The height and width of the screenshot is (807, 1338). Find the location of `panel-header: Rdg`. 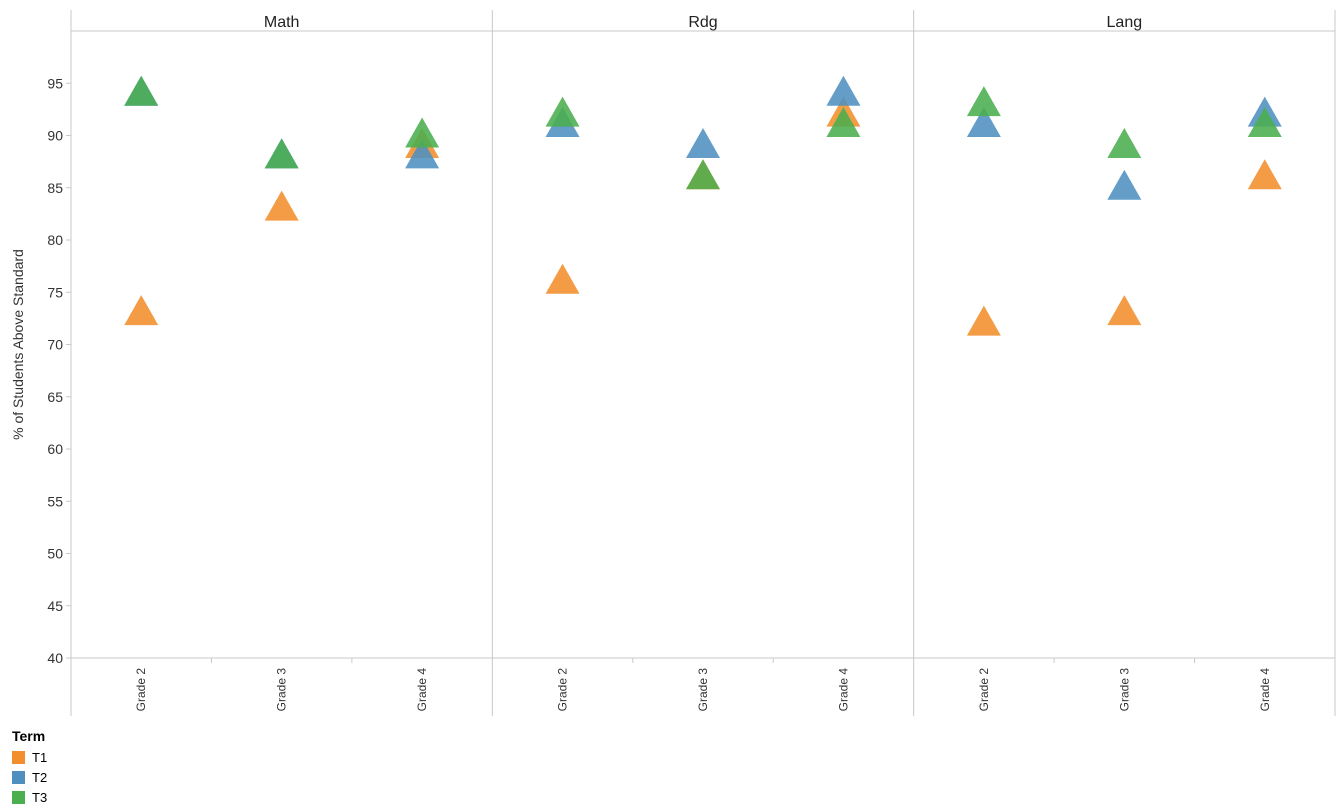

panel-header: Rdg is located at coordinates (702, 22).